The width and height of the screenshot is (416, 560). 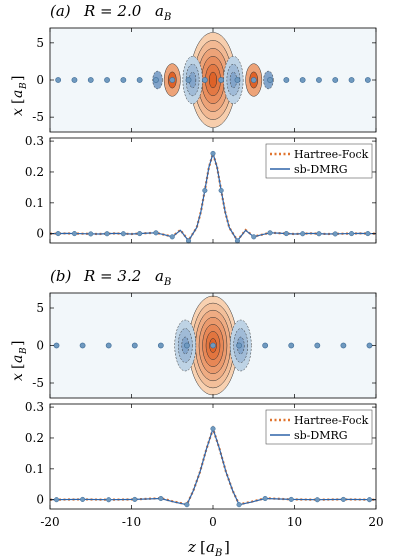 I want to click on ylabel-a-bracket-open: [, so click(x=18, y=101).